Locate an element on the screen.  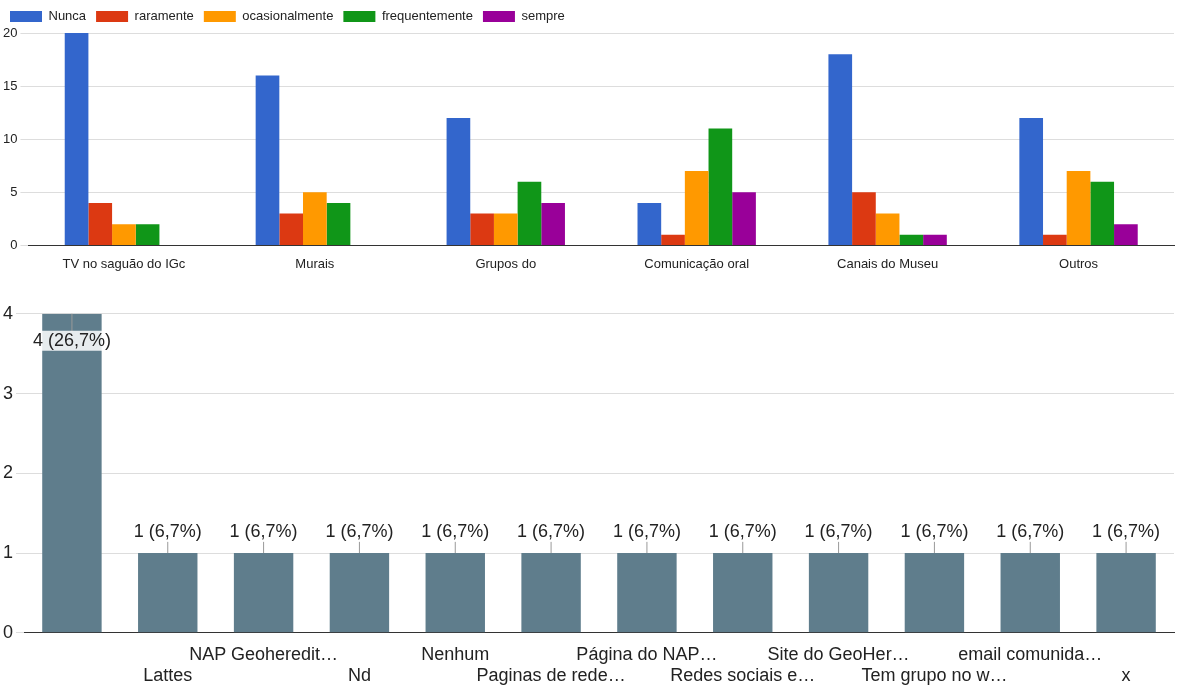
x-tick-label: x is located at coordinates (1126, 675).